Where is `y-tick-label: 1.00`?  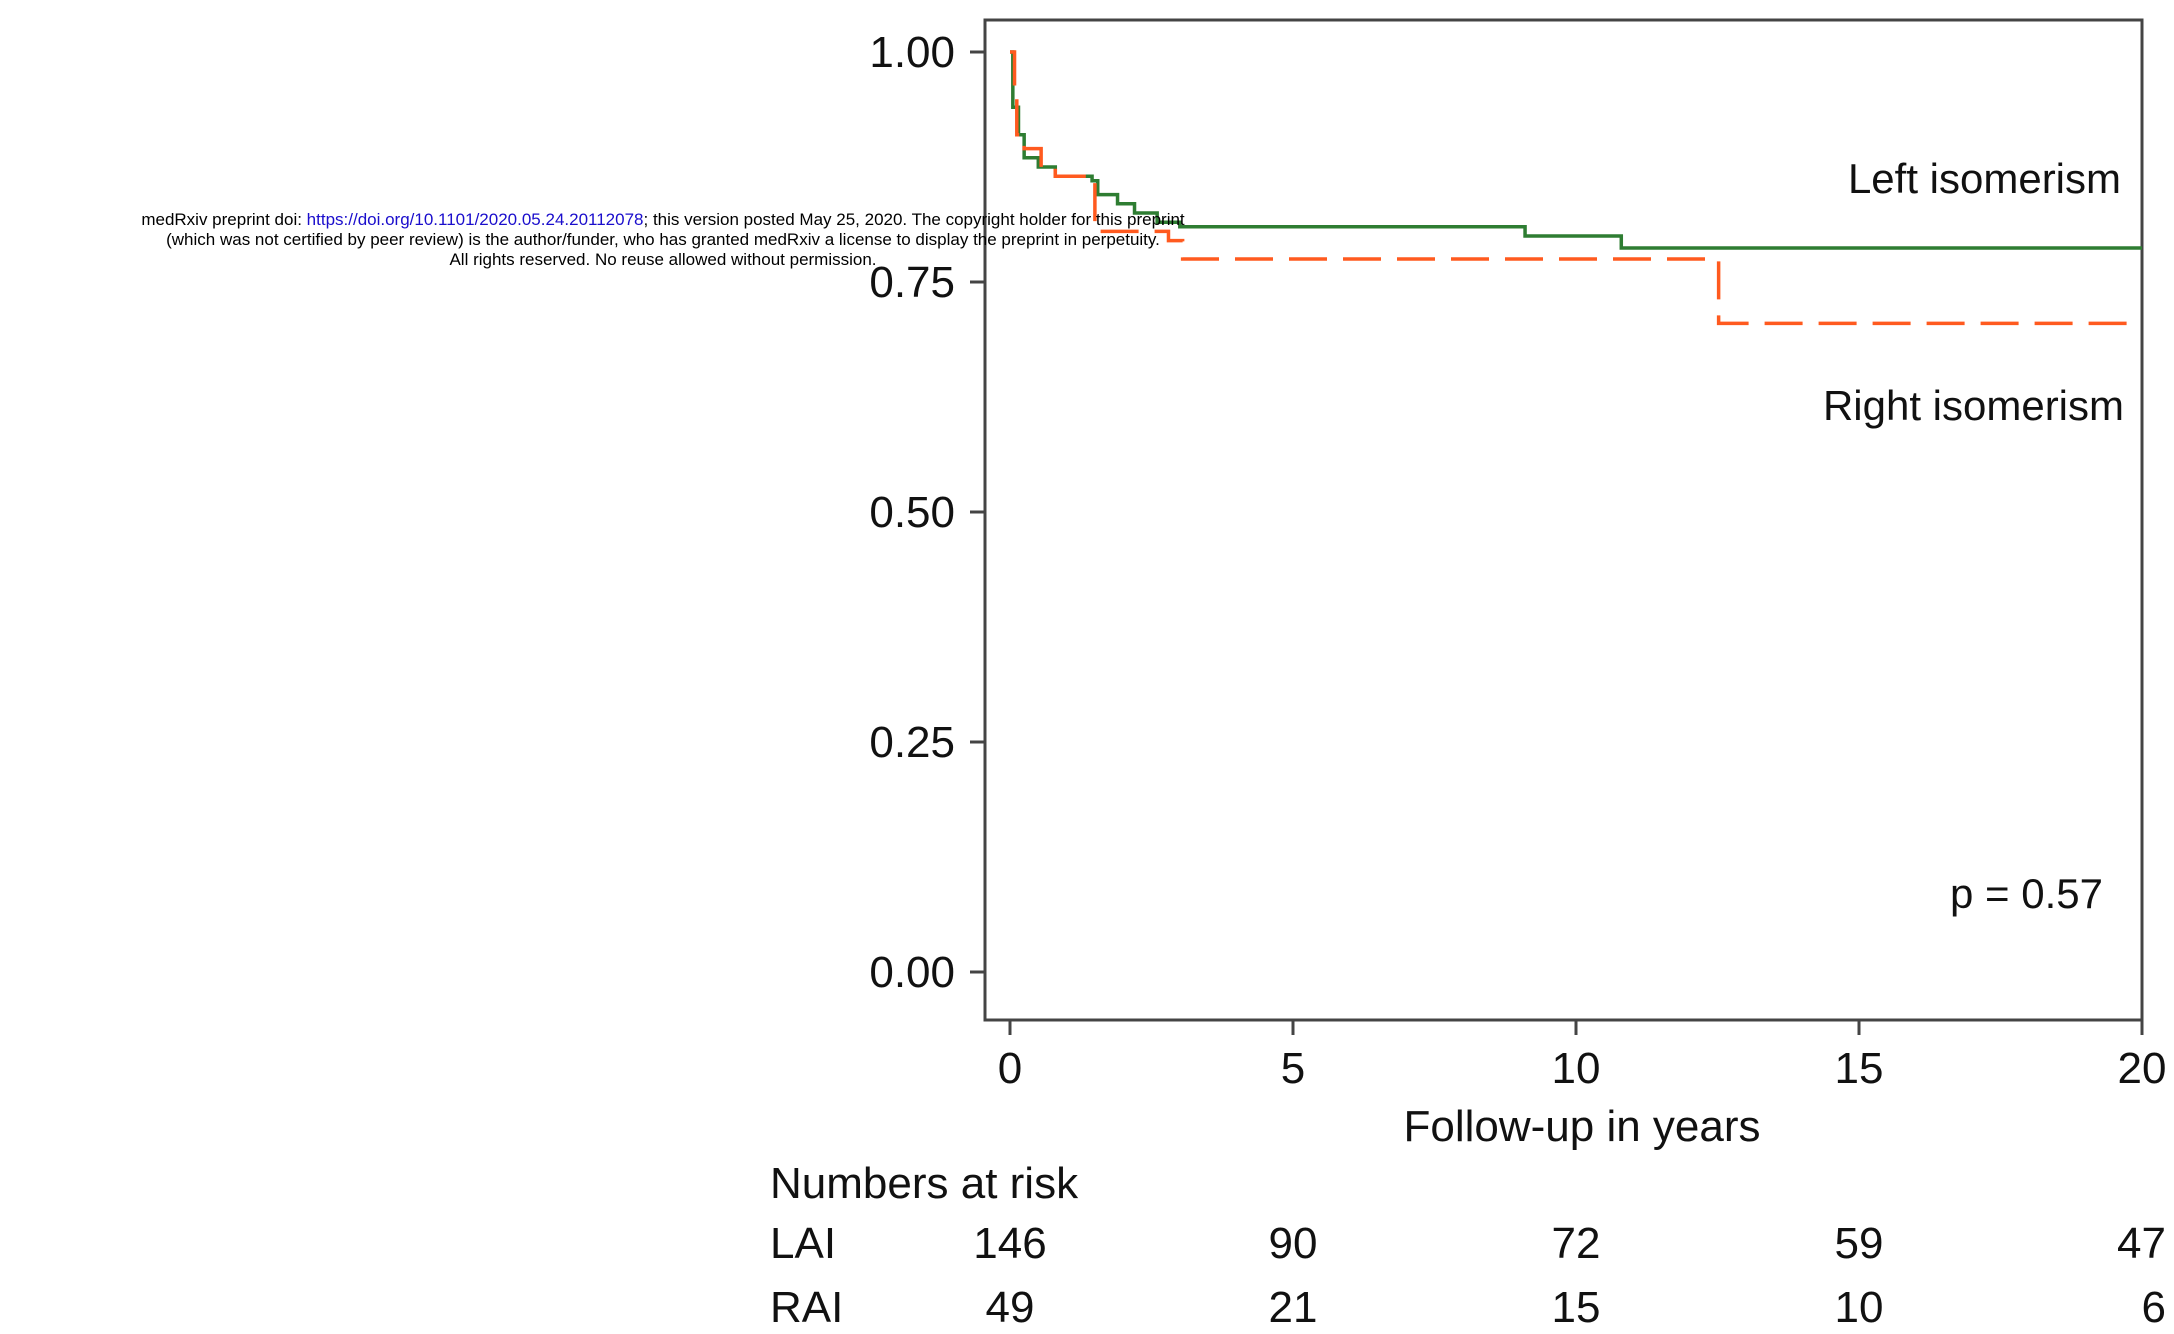
y-tick-label: 1.00 is located at coordinates (912, 52).